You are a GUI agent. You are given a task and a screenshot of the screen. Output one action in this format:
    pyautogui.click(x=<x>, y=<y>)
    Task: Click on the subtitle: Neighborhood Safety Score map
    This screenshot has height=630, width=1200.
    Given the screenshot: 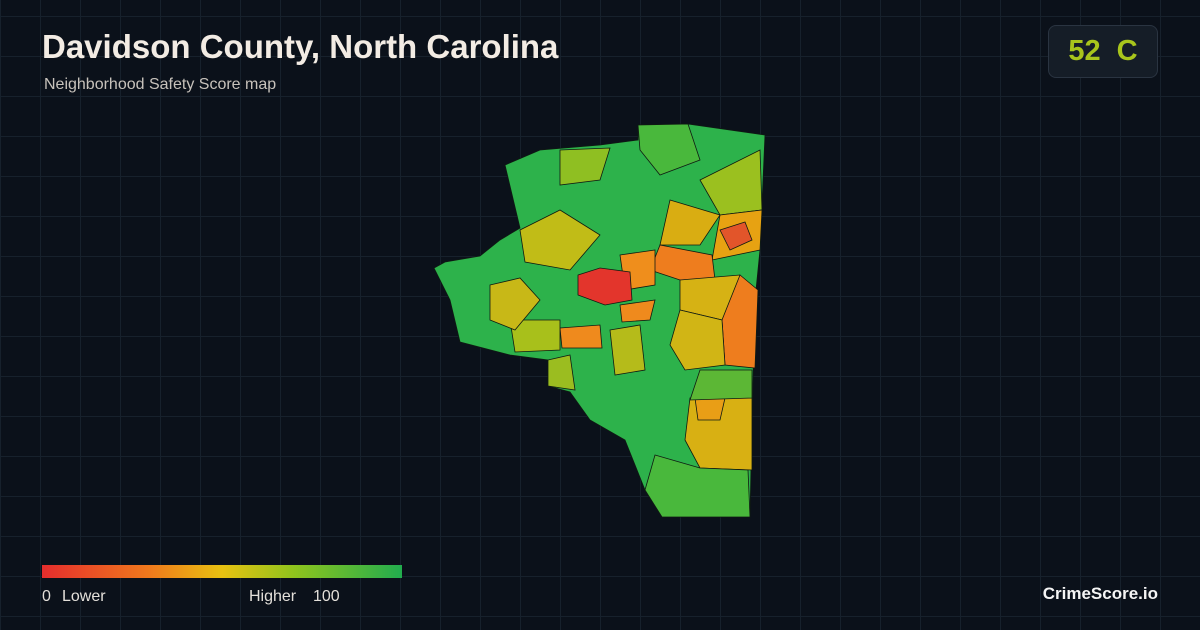 What is the action you would take?
    pyautogui.click(x=160, y=84)
    